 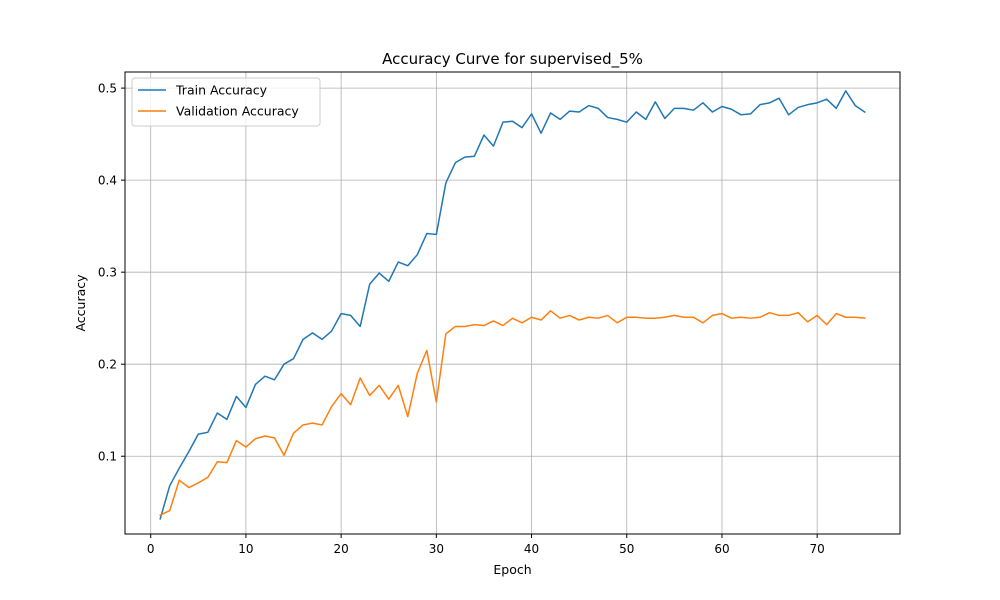 I want to click on y-tick-label: 0.2, so click(x=107, y=365).